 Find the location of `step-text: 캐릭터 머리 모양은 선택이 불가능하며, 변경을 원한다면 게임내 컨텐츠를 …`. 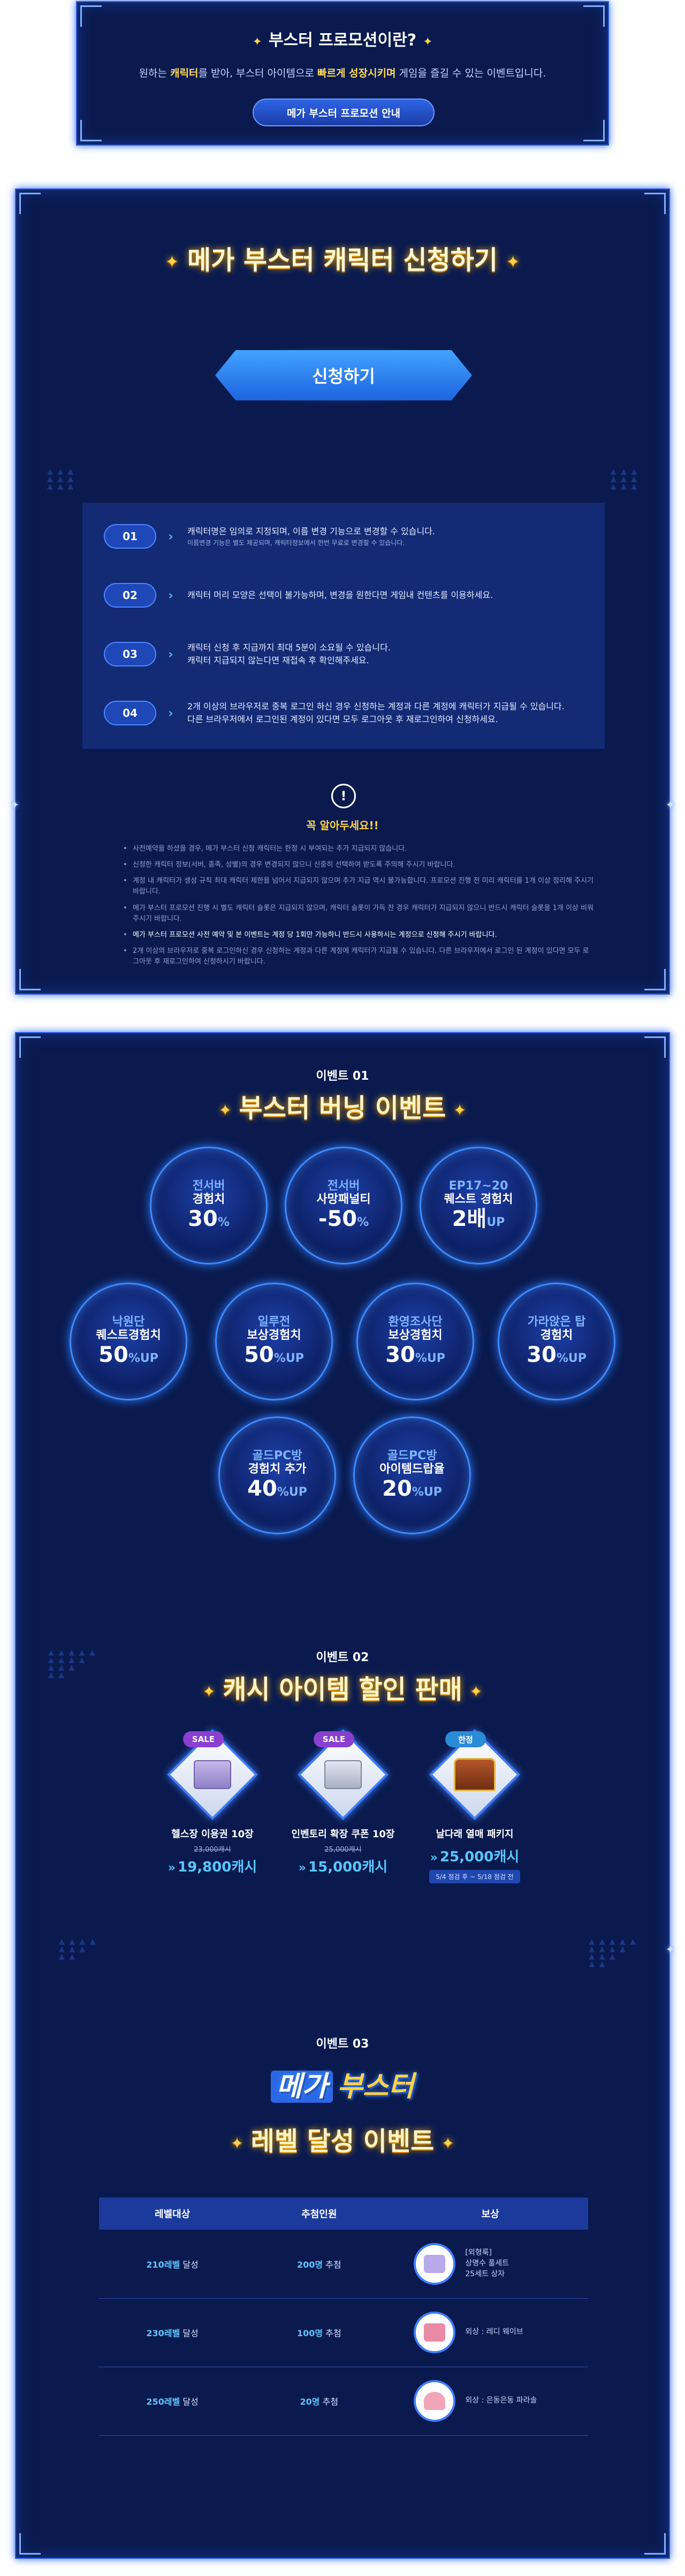

step-text: 캐릭터 머리 모양은 선택이 불가능하며, 변경을 원한다면 게임내 컨텐츠를 … is located at coordinates (340, 595).